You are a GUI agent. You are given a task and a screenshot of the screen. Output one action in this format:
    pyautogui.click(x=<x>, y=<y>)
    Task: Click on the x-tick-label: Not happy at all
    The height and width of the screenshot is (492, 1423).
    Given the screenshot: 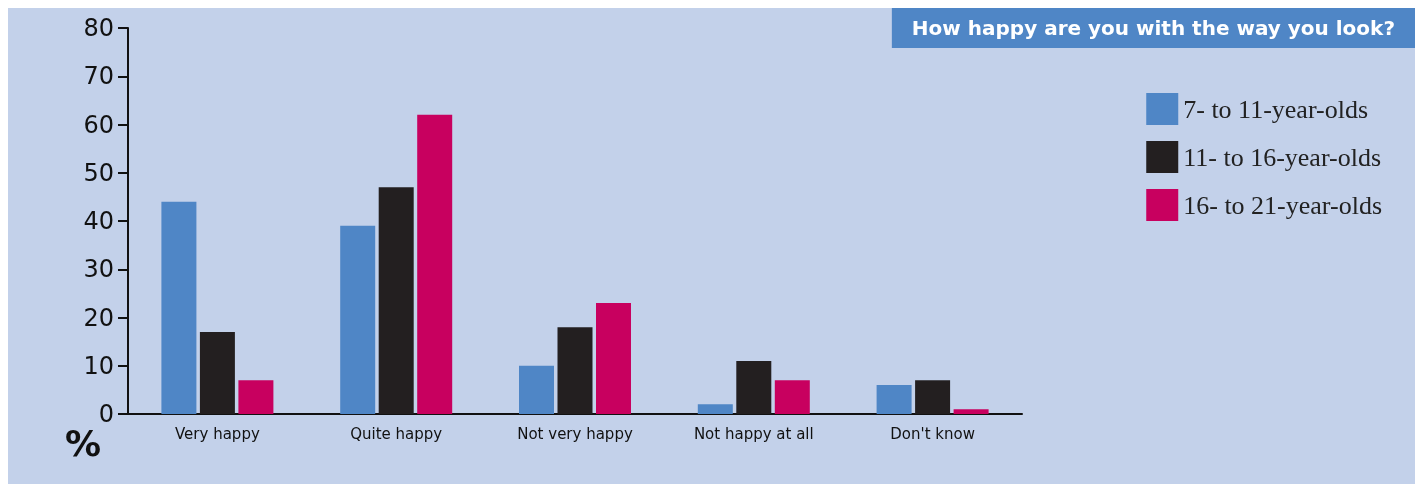 What is the action you would take?
    pyautogui.click(x=753, y=433)
    